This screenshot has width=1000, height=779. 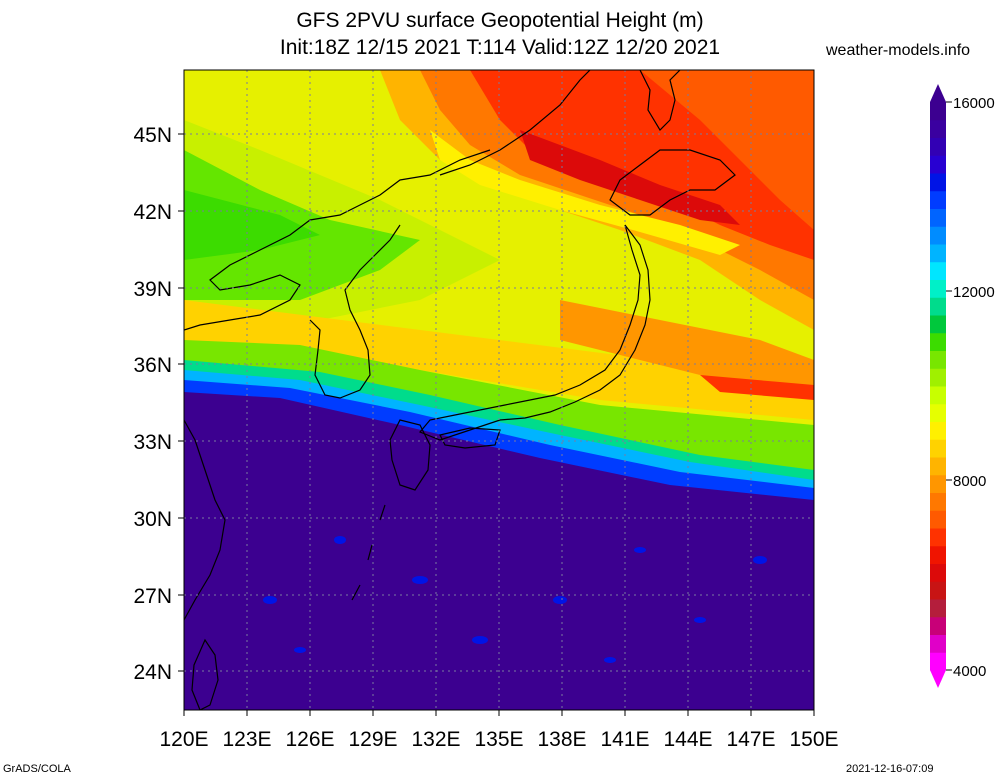 What do you see at coordinates (309, 739) in the screenshot?
I see `lon-tick-label: 126E` at bounding box center [309, 739].